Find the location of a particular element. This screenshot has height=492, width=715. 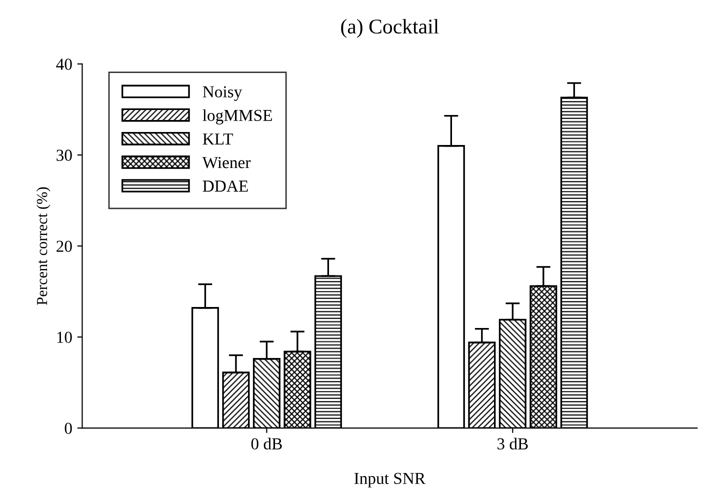

legend-label: logMMSE is located at coordinates (237, 116).